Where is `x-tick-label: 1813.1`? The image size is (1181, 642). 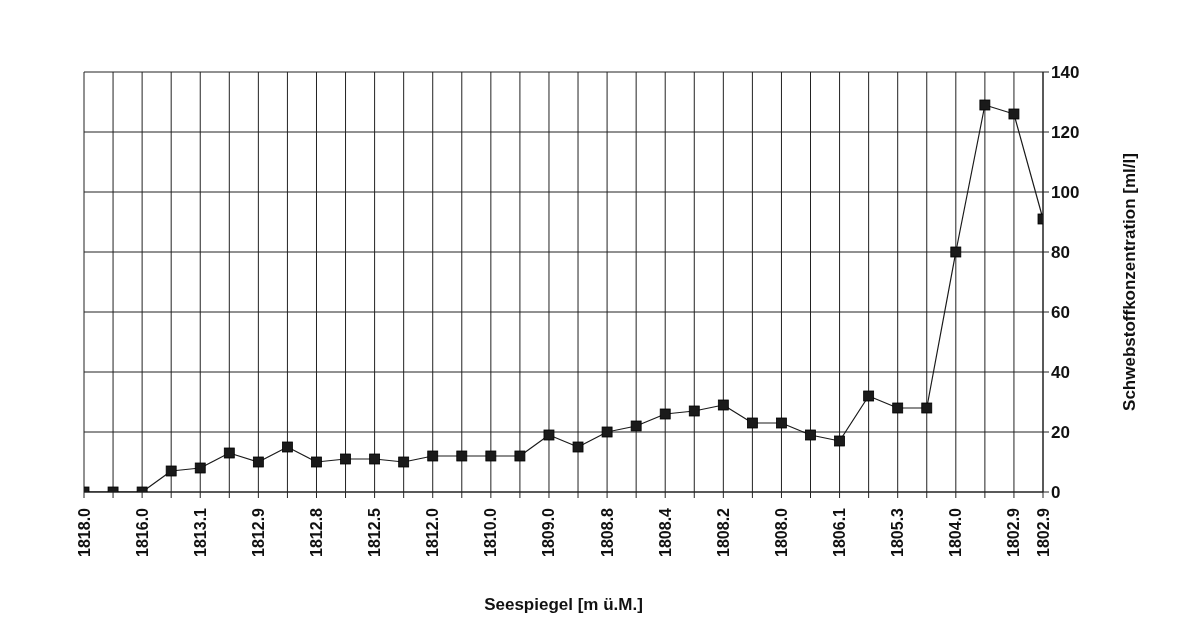 x-tick-label: 1813.1 is located at coordinates (200, 532).